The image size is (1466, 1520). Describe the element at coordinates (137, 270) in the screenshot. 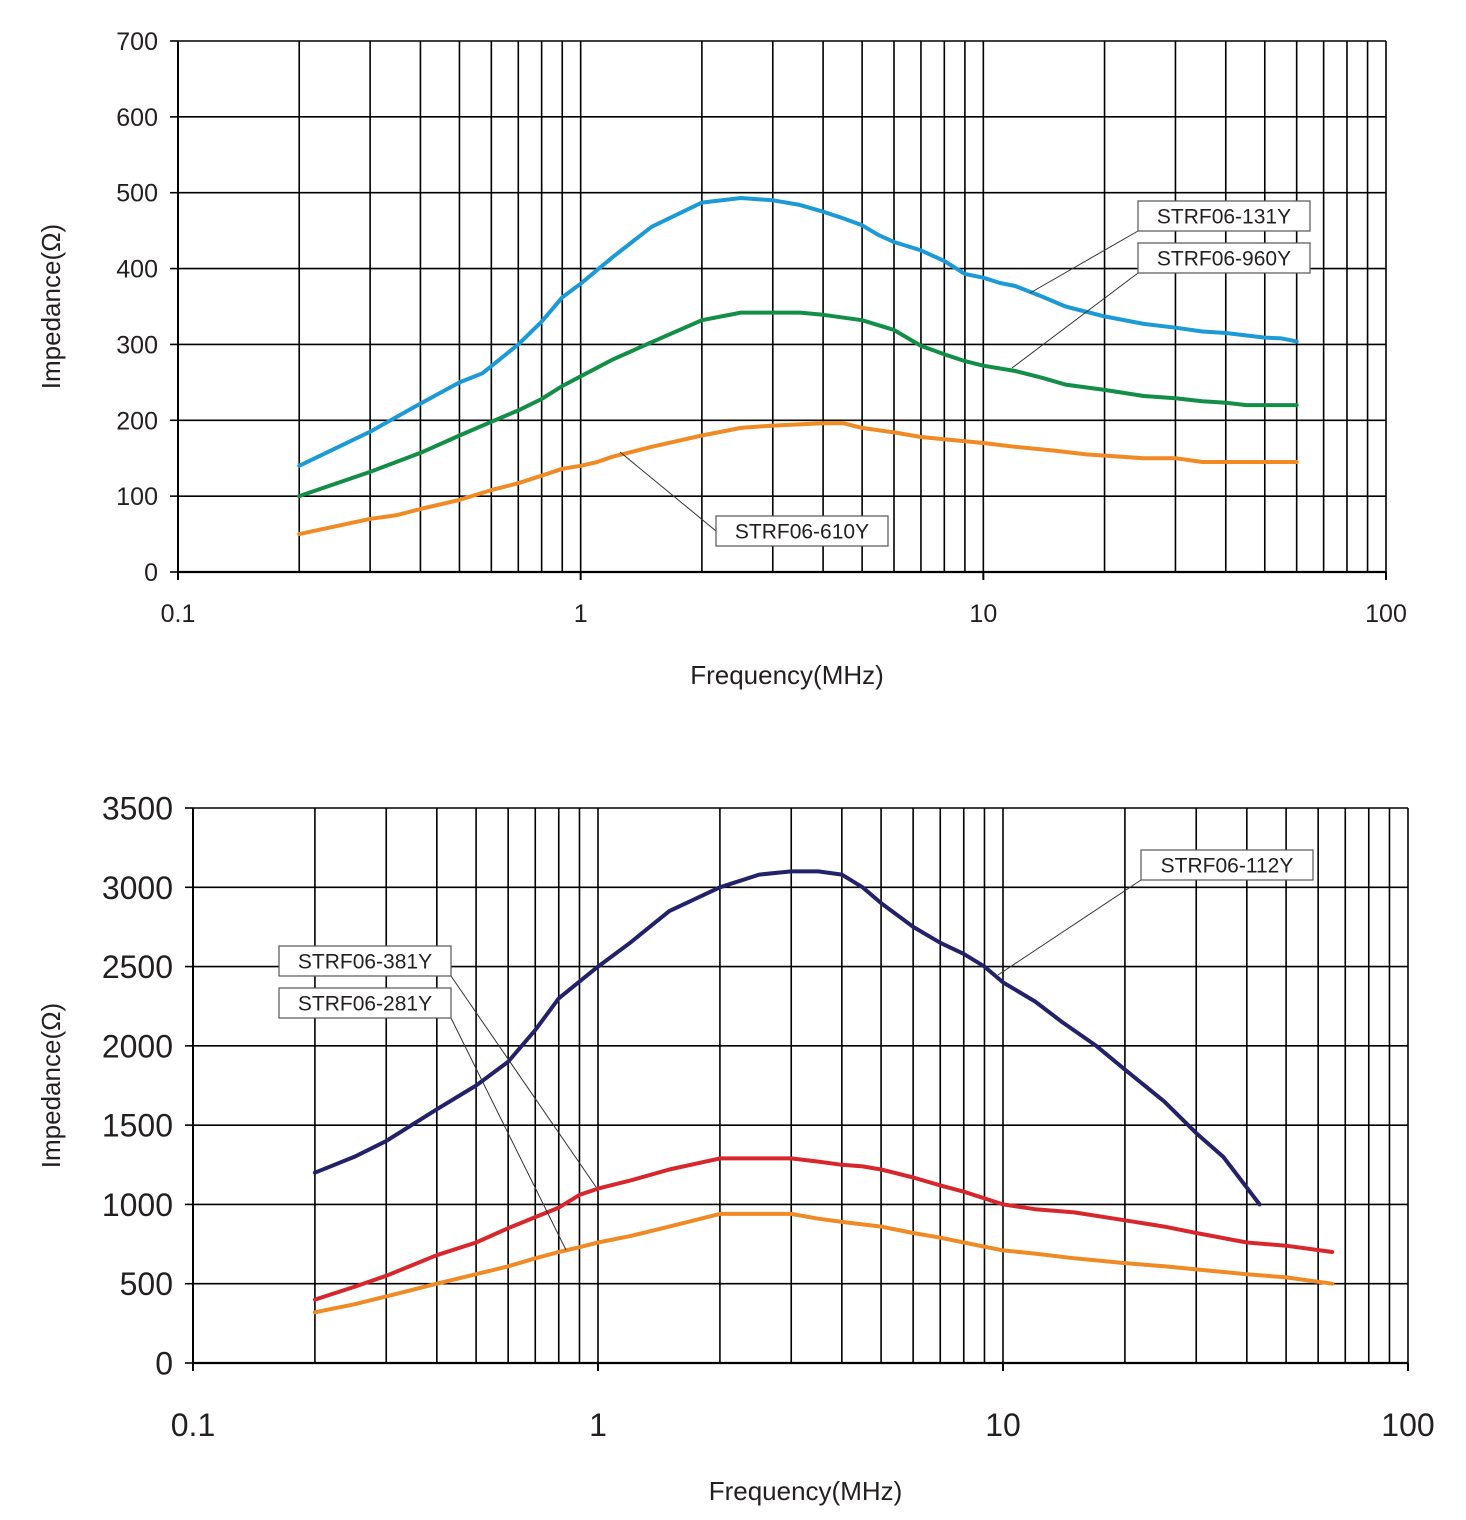

I see `y-tick-label: 400` at that location.